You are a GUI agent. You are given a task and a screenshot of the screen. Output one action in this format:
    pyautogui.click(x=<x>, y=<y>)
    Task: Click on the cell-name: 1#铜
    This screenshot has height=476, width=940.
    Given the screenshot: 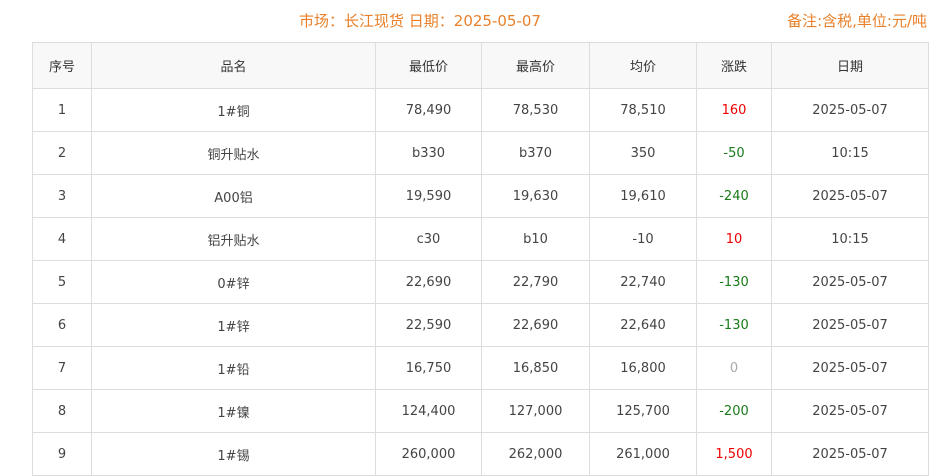 What is the action you would take?
    pyautogui.click(x=233, y=110)
    